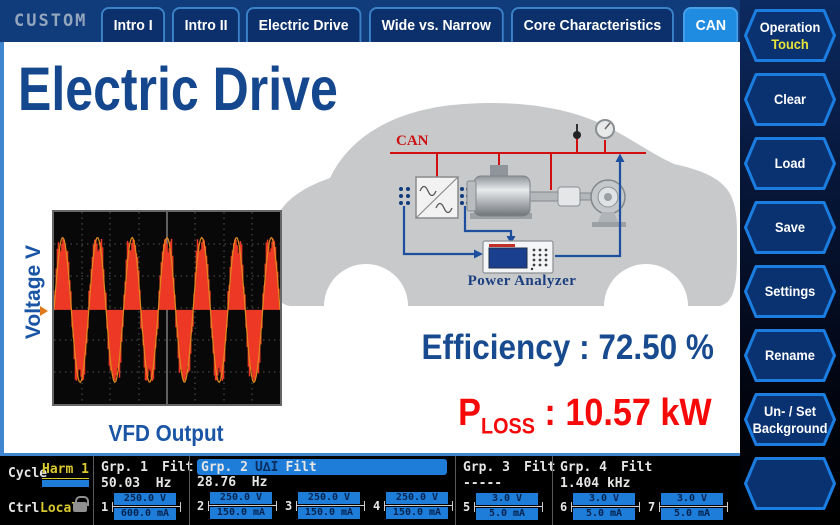  What do you see at coordinates (467, 507) in the screenshot?
I see `channel-number: 5` at bounding box center [467, 507].